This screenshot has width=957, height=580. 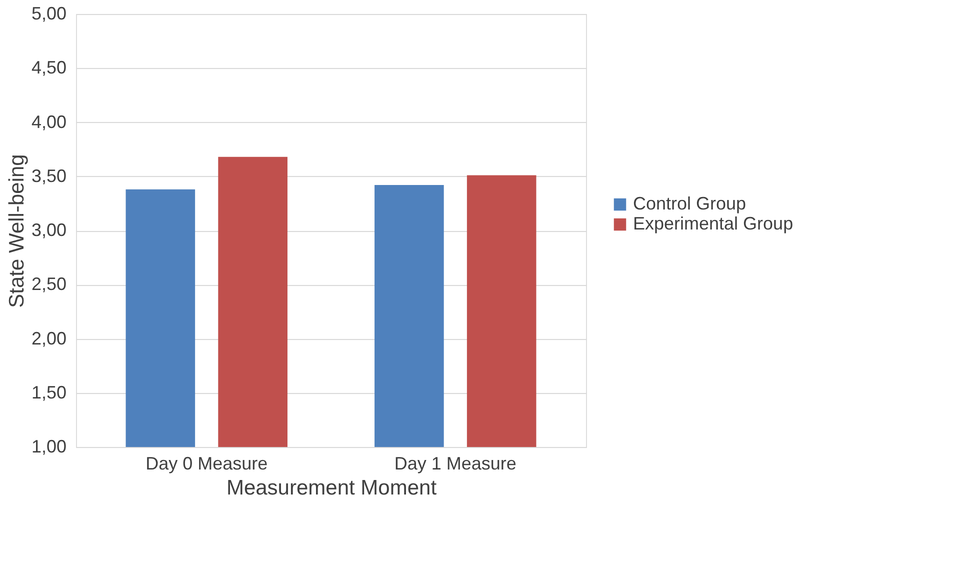 I want to click on y-tick-label: 1,50, so click(x=48, y=392).